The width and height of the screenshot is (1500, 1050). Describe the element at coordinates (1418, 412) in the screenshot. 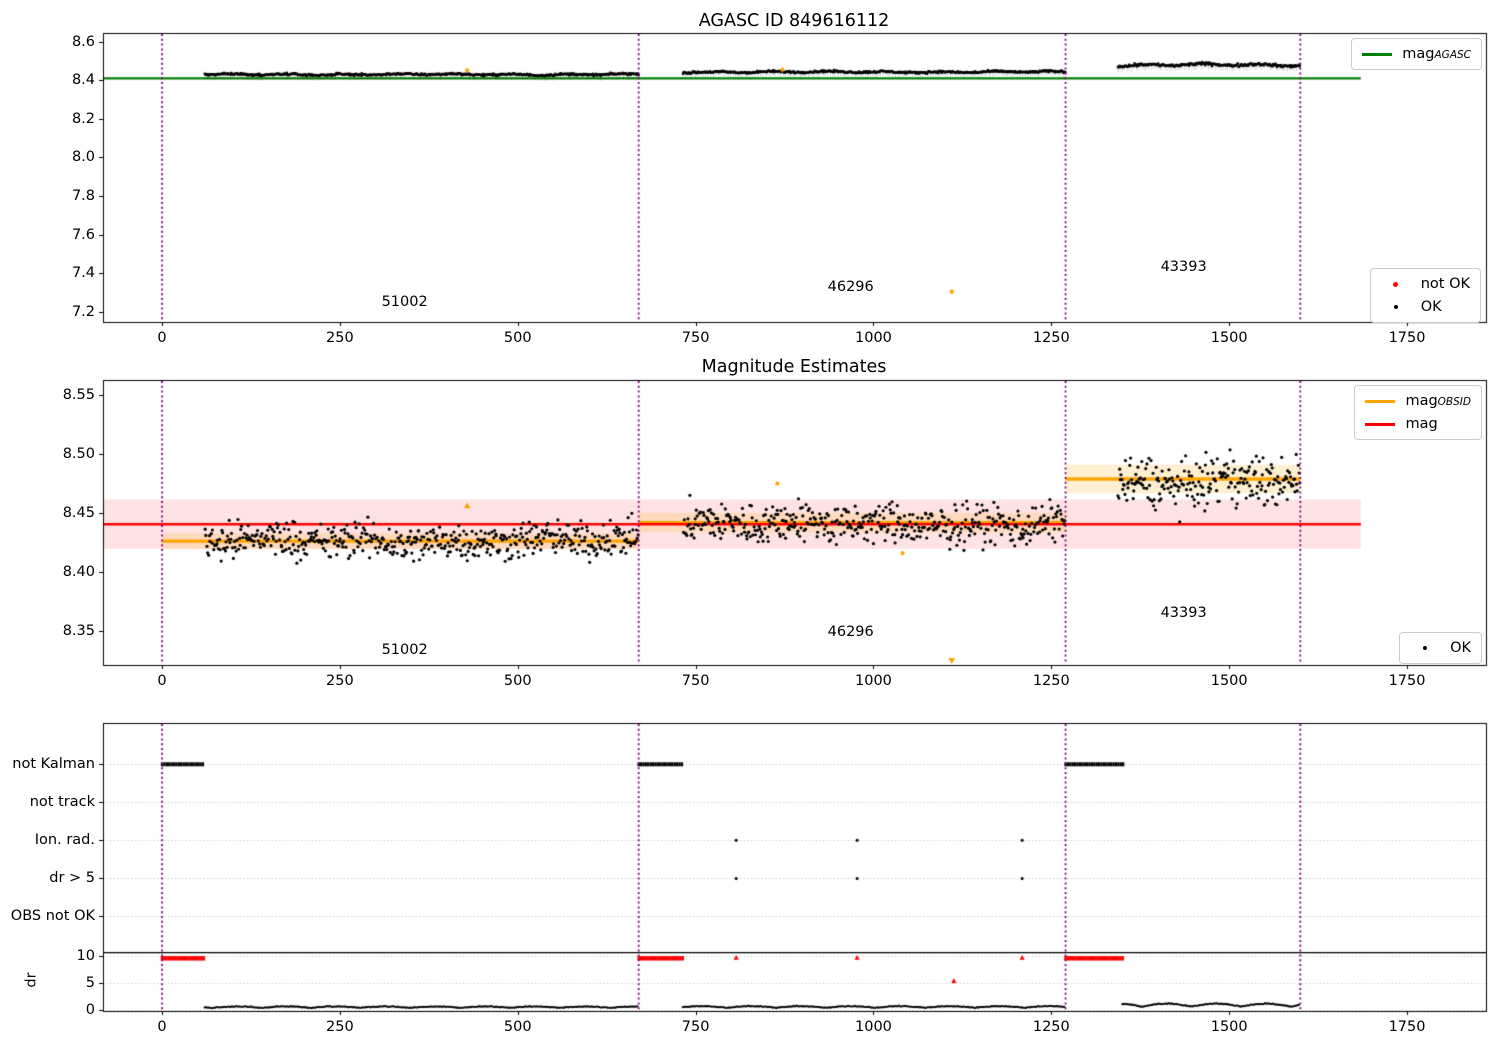

I see `legend-mag-obsid: magOBSID mag` at that location.